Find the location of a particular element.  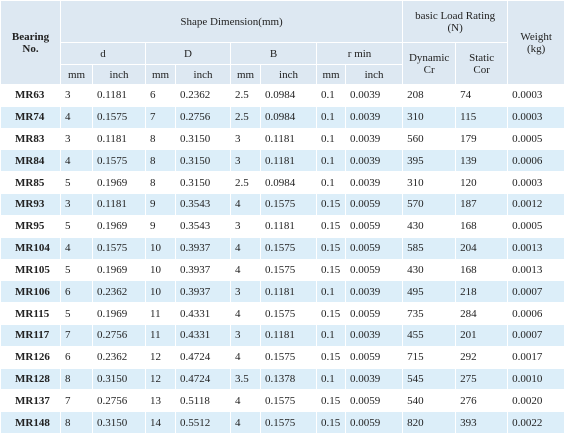

header-text: basic Load Rating is located at coordinates (455, 15).